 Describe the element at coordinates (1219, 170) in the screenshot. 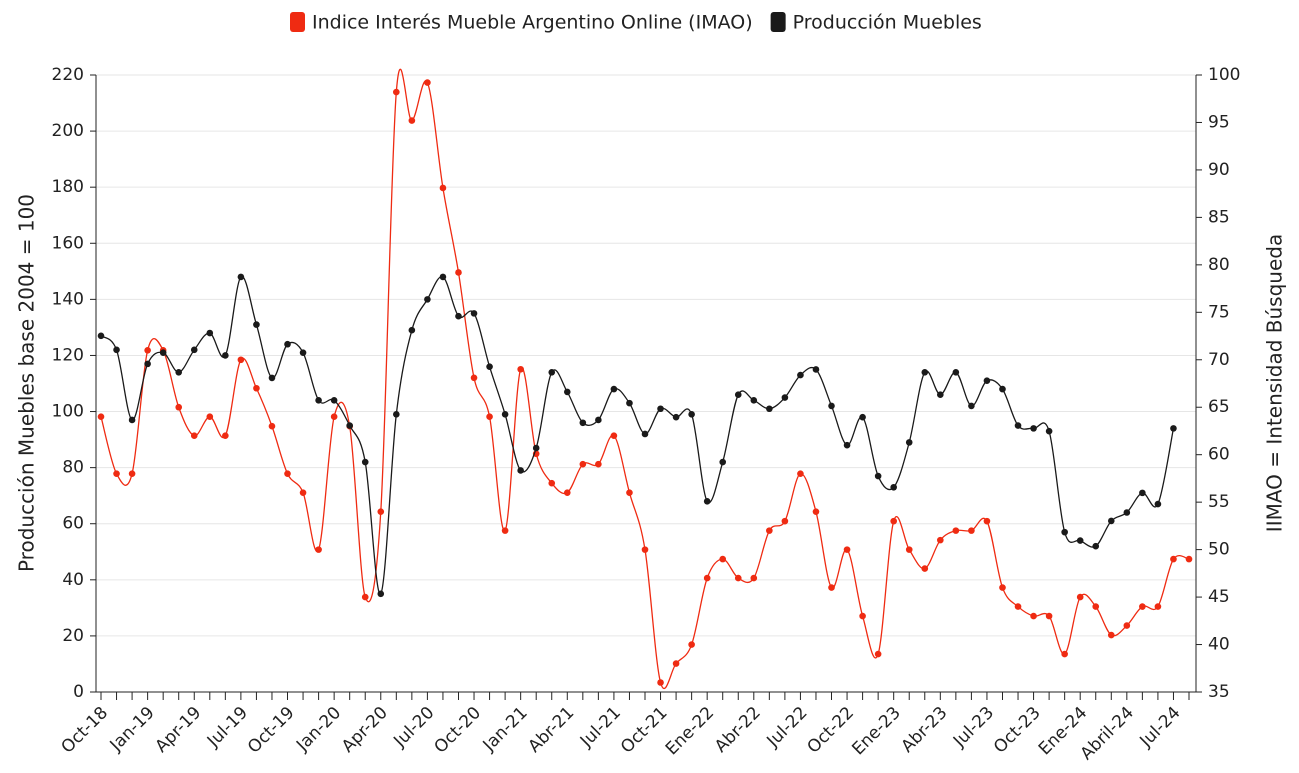

I see `y2-tick-label: 90` at that location.